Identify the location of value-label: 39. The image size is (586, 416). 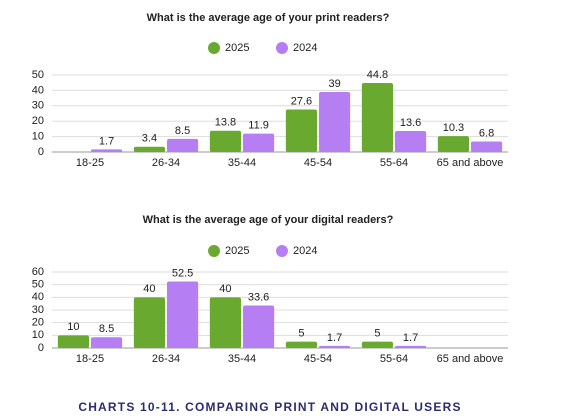
(334, 84).